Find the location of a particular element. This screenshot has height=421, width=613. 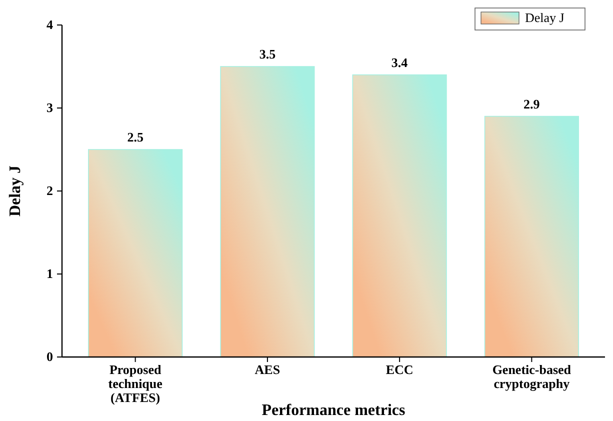

y-tick-label: 0 is located at coordinates (49, 356).